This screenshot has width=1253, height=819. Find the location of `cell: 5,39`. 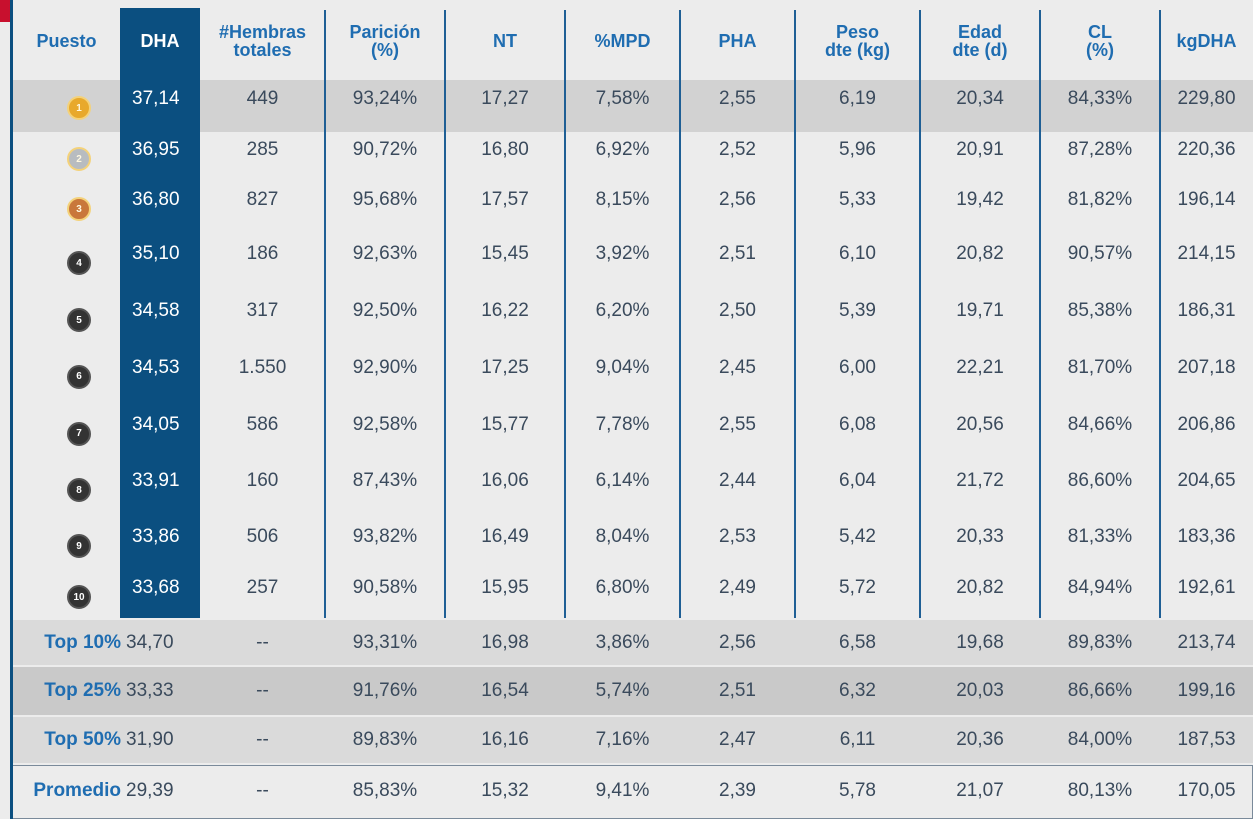

cell: 5,39 is located at coordinates (857, 310).